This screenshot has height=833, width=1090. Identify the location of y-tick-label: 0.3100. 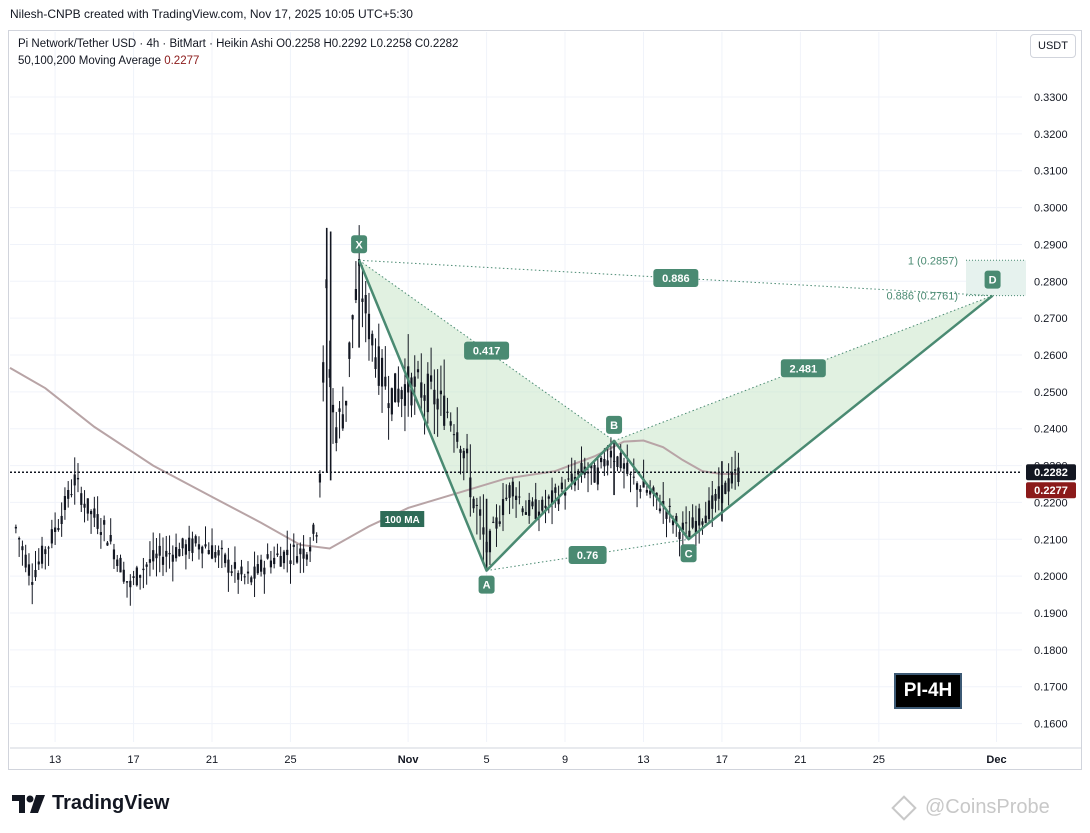
(1051, 172).